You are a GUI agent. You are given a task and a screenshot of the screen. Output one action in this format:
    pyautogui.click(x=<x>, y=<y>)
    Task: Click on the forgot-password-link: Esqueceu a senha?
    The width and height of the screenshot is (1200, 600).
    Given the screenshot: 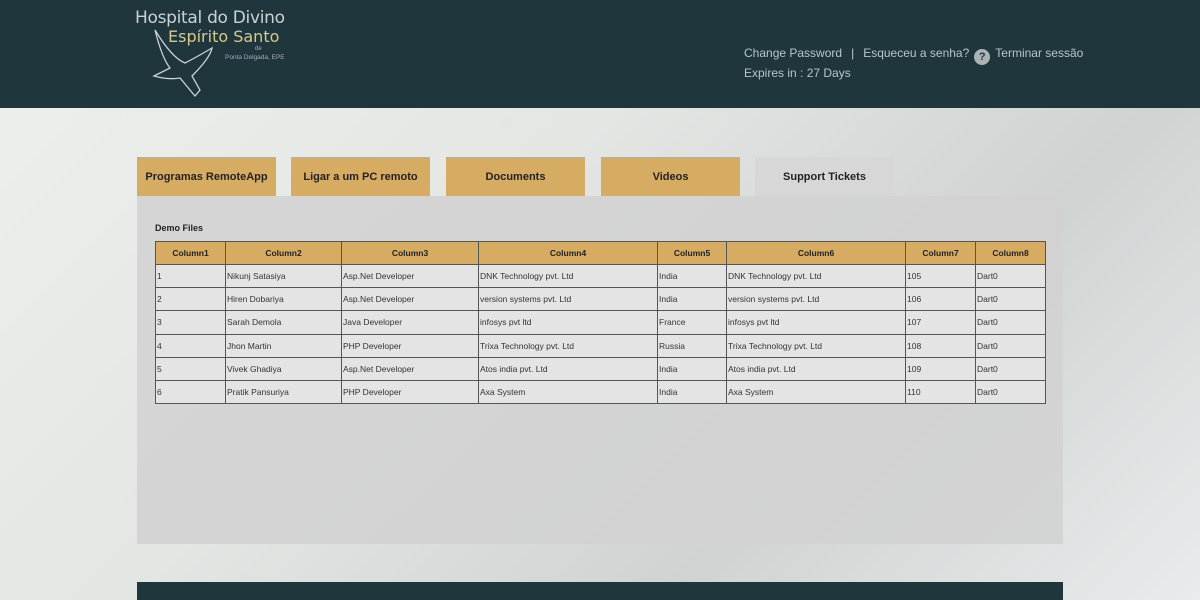 What is the action you would take?
    pyautogui.click(x=916, y=53)
    